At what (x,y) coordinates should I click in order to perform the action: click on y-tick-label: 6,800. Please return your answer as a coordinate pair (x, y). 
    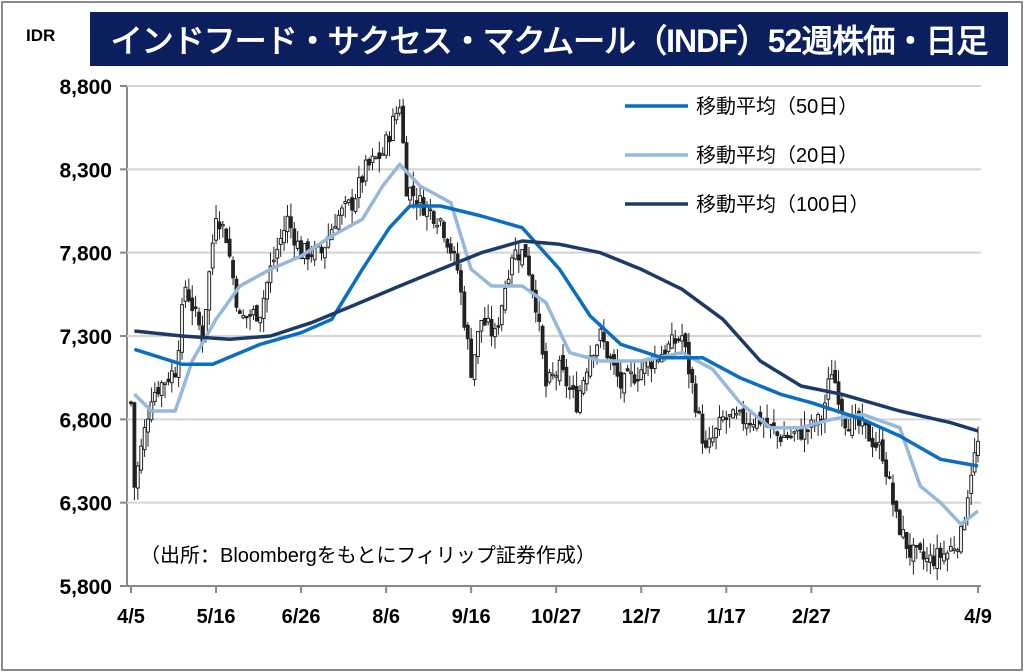
    Looking at the image, I should click on (85, 420).